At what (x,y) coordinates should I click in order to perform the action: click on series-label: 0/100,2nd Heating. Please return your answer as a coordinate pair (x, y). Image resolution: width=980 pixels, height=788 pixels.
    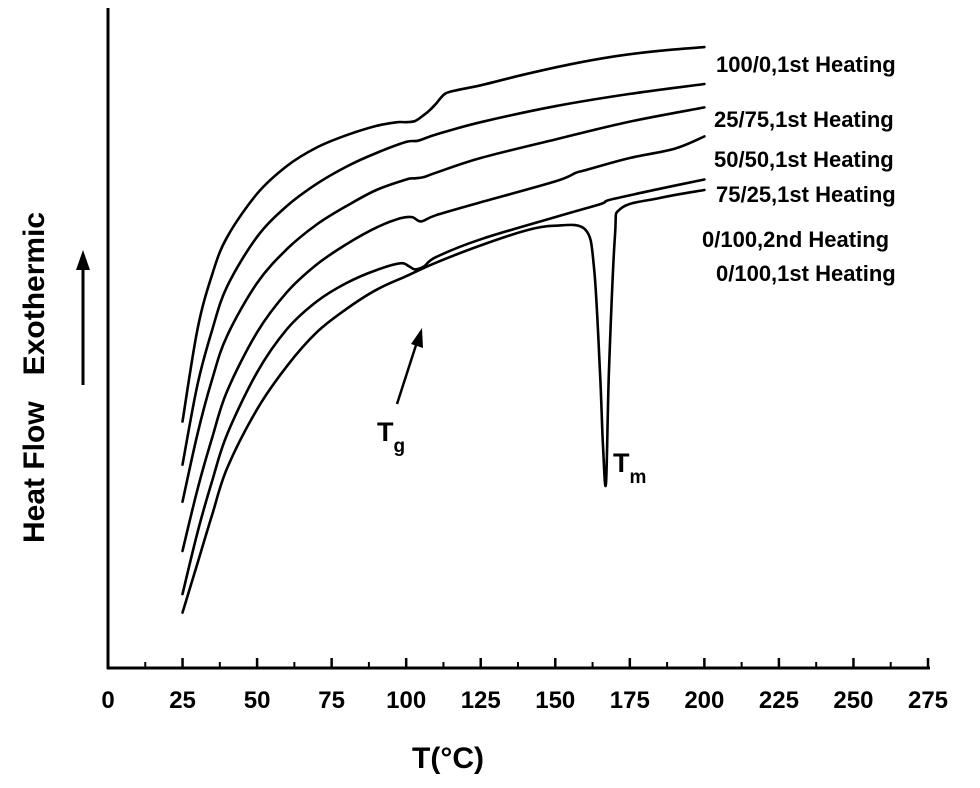
    Looking at the image, I should click on (795, 239).